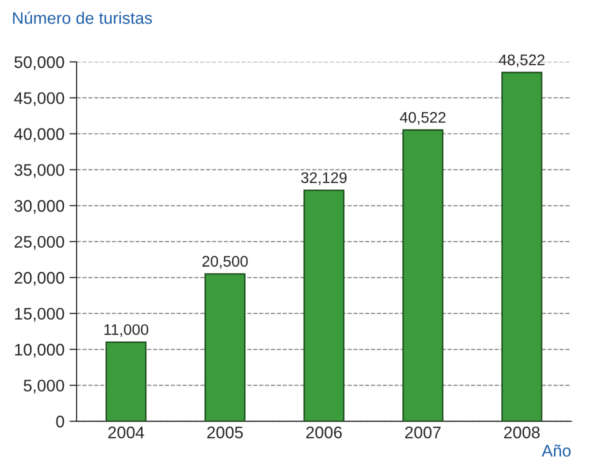  I want to click on y-tick-label: 30,000, so click(39, 207).